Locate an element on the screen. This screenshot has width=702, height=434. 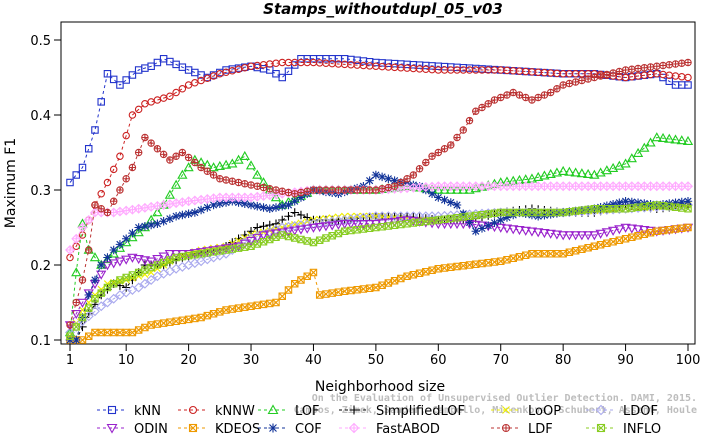
point-fastabod is located at coordinates (88, 220).